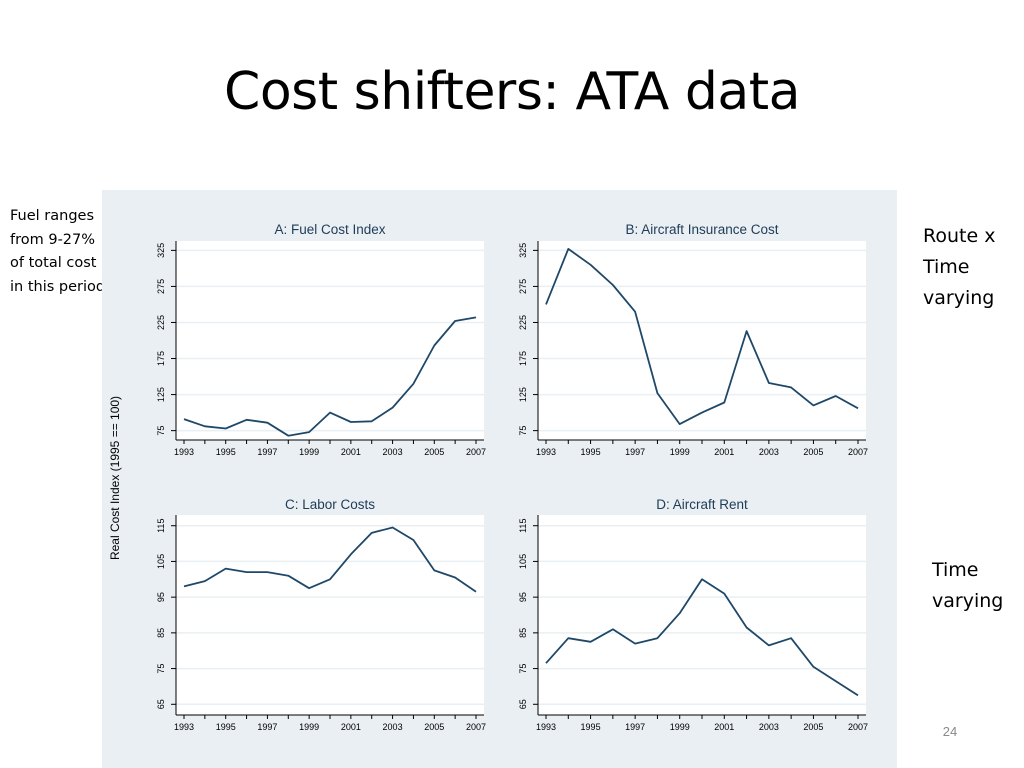  What do you see at coordinates (701, 229) in the screenshot?
I see `chart-title: B: Aircraft Insurance Cost` at bounding box center [701, 229].